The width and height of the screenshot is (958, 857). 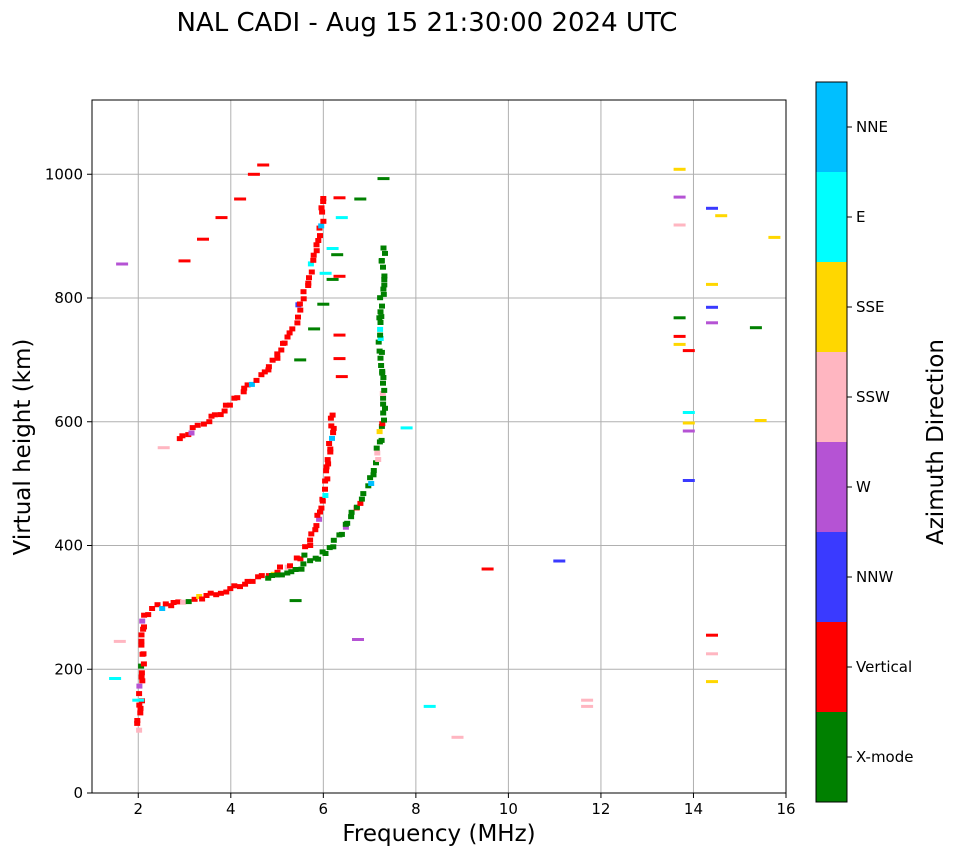 What do you see at coordinates (508, 809) in the screenshot?
I see `x-tick-label: 10` at bounding box center [508, 809].